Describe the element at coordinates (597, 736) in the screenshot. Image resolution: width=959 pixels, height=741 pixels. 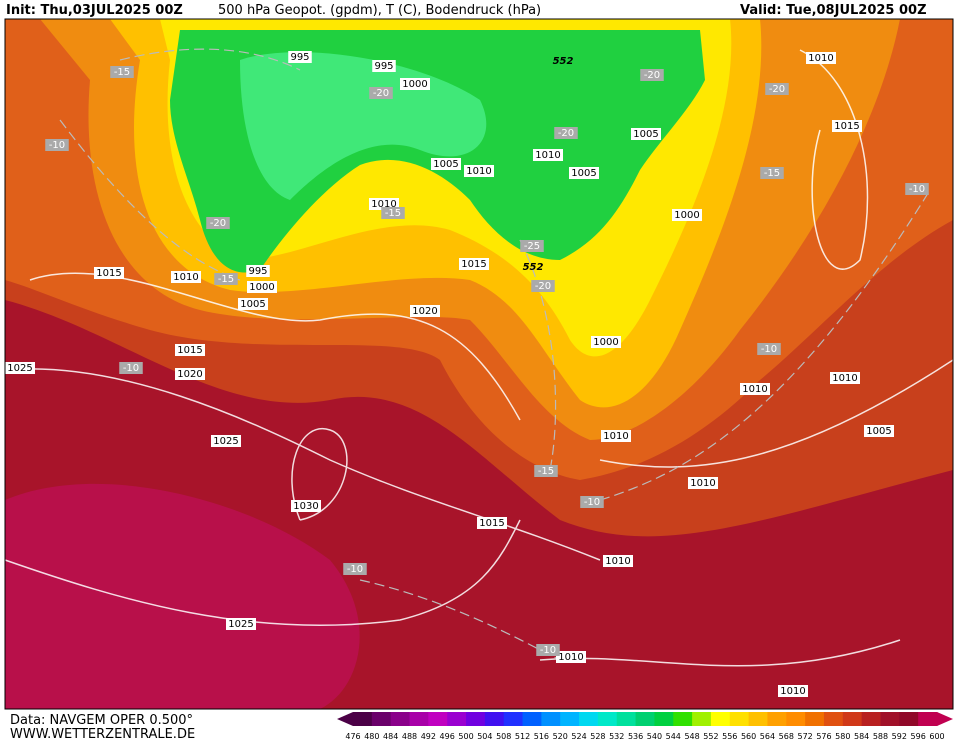
I see `colorbar-label: 528` at that location.